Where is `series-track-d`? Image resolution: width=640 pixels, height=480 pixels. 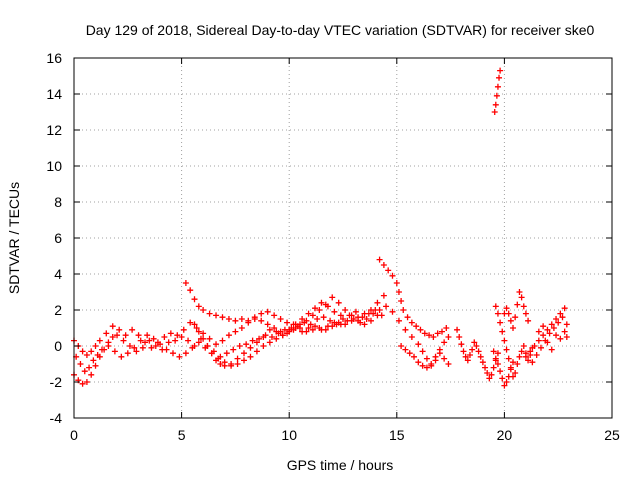 series-track-d is located at coordinates (284, 307).